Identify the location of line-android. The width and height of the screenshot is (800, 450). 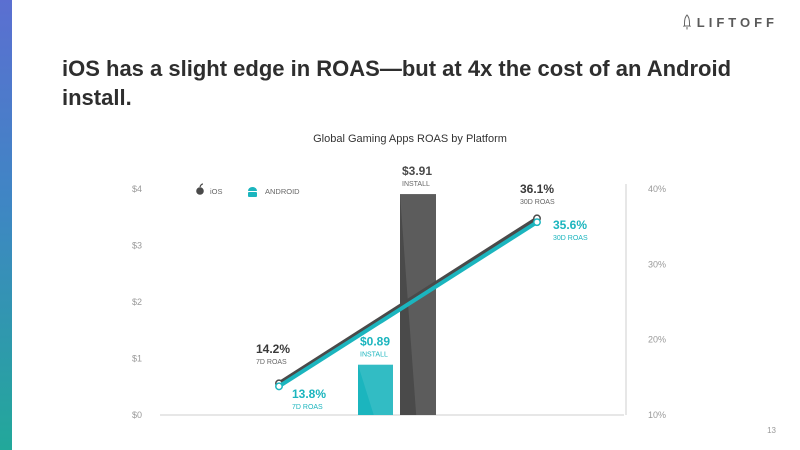
(408, 304).